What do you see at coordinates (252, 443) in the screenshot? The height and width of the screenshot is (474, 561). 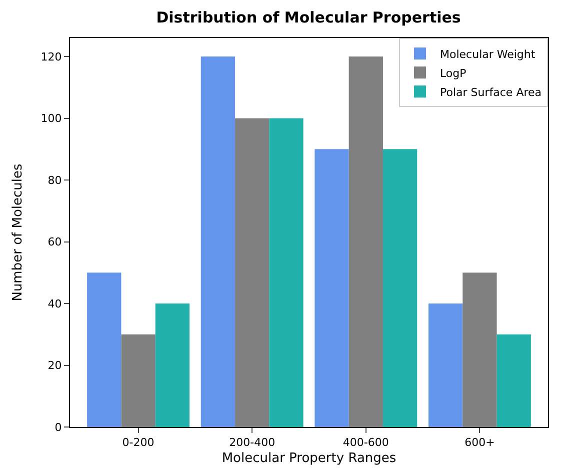 I see `x-tick-label: 200-400` at bounding box center [252, 443].